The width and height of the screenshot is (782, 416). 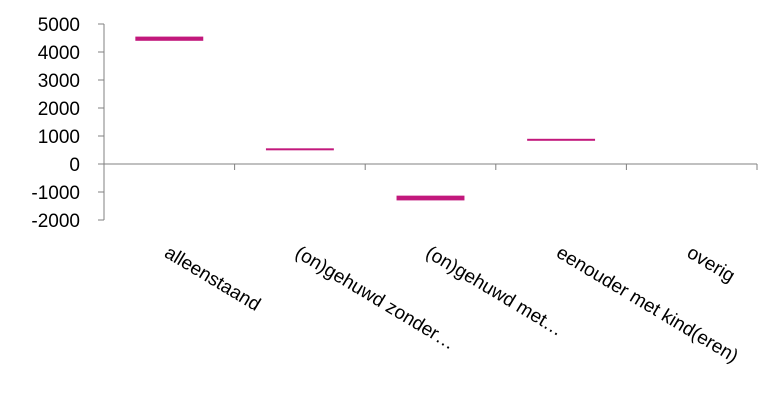 I want to click on y-tick-label: 1000, so click(x=59, y=137).